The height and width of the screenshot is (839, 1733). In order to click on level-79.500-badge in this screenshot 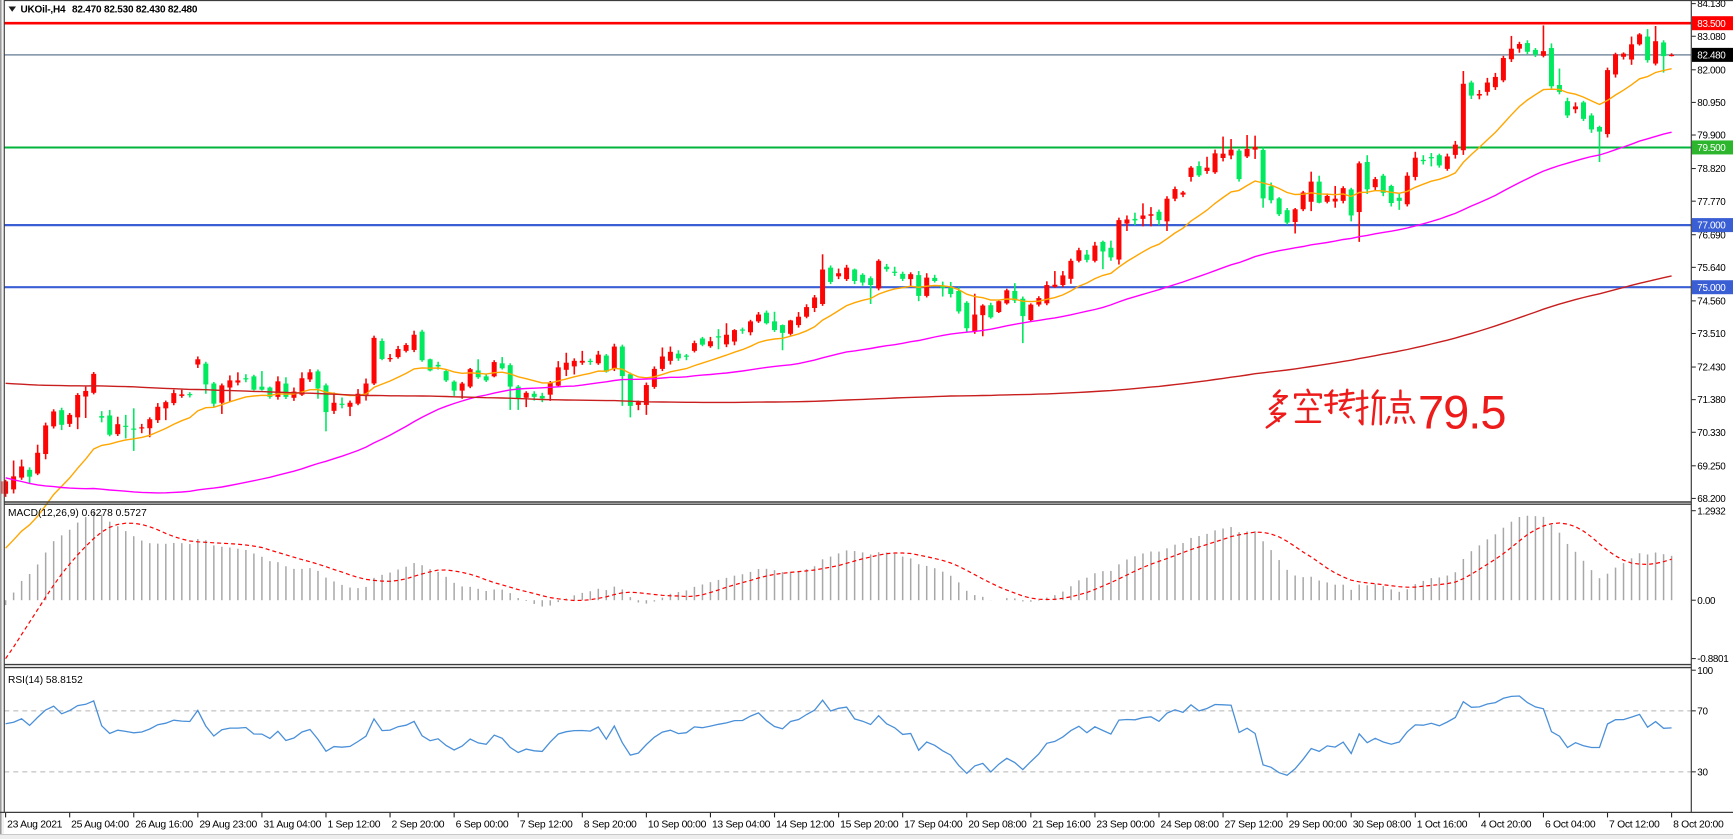, I will do `click(1712, 147)`.